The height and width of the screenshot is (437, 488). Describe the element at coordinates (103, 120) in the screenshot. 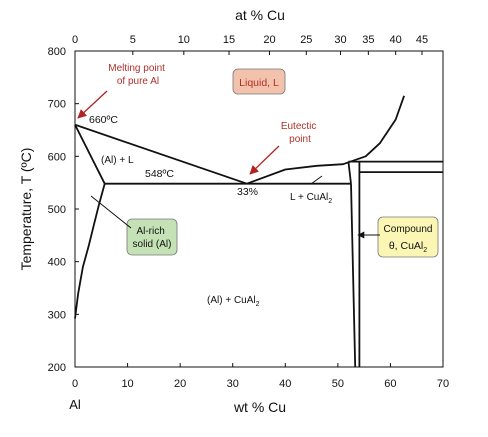

I see `t660-label: 660ºC` at that location.